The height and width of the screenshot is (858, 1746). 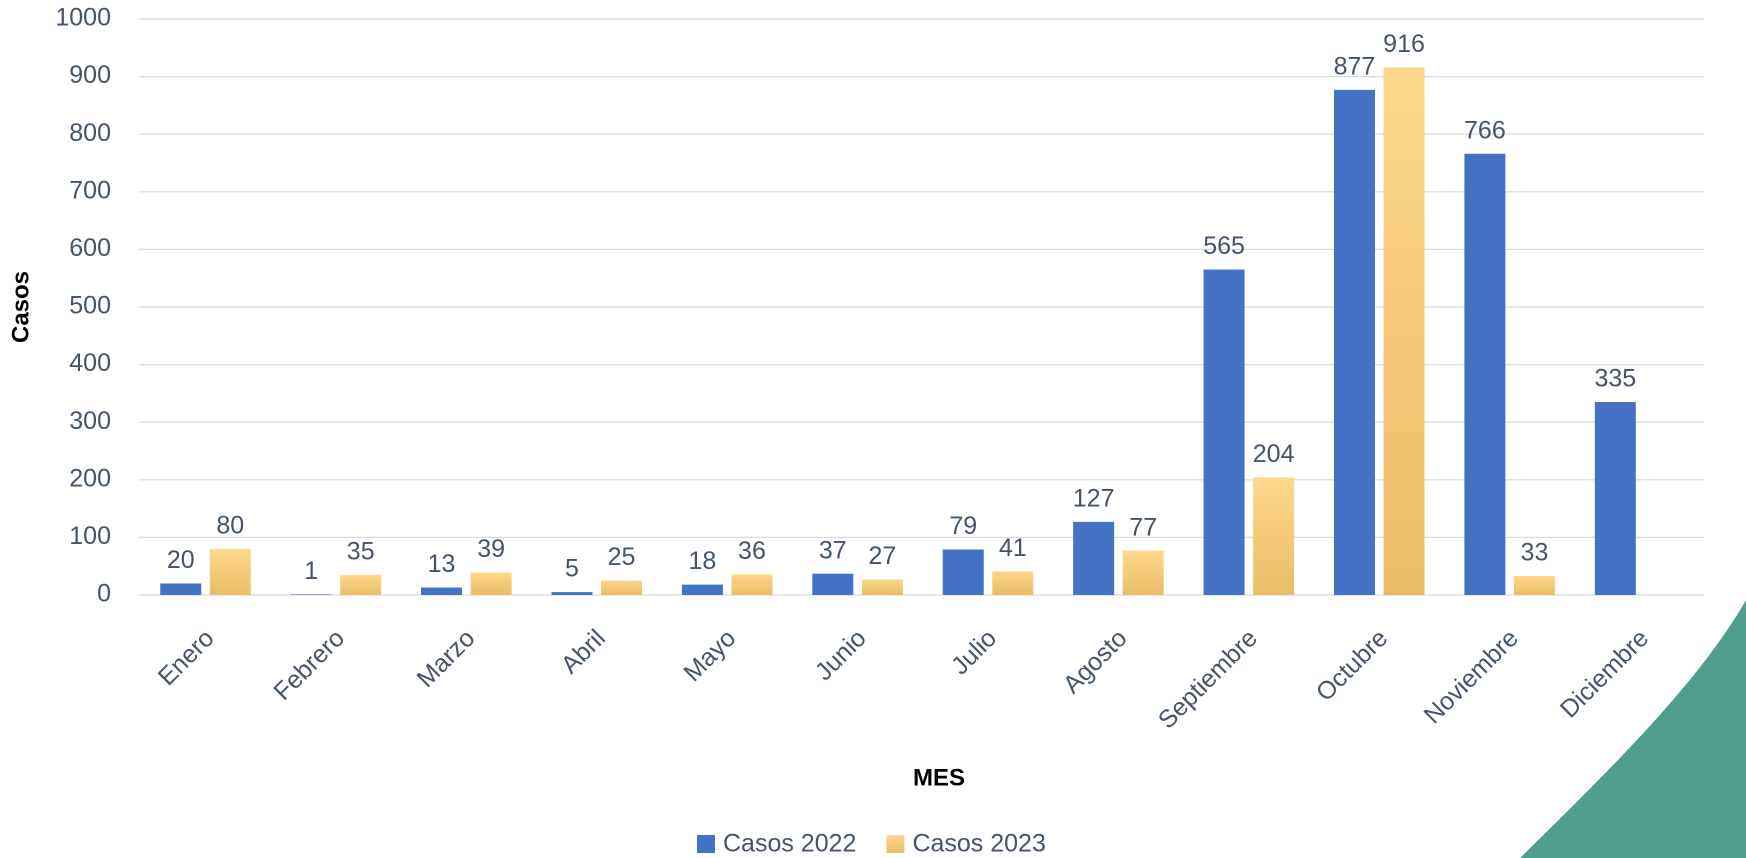 What do you see at coordinates (230, 526) in the screenshot?
I see `data-label: 80` at bounding box center [230, 526].